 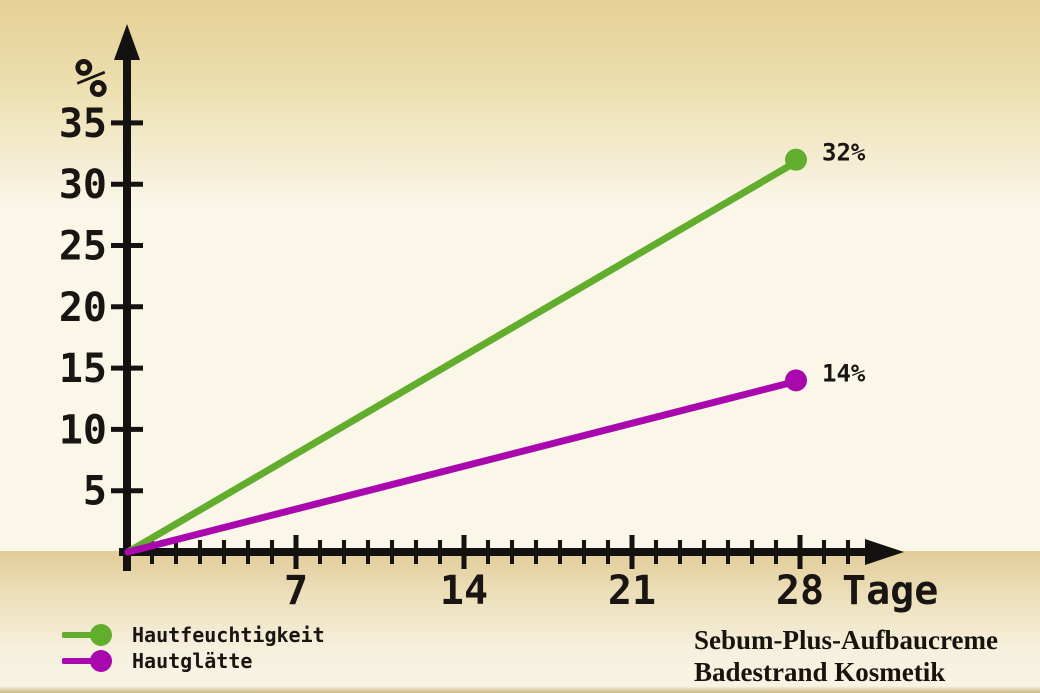 I want to click on y-tick-label: 20, so click(x=83, y=308).